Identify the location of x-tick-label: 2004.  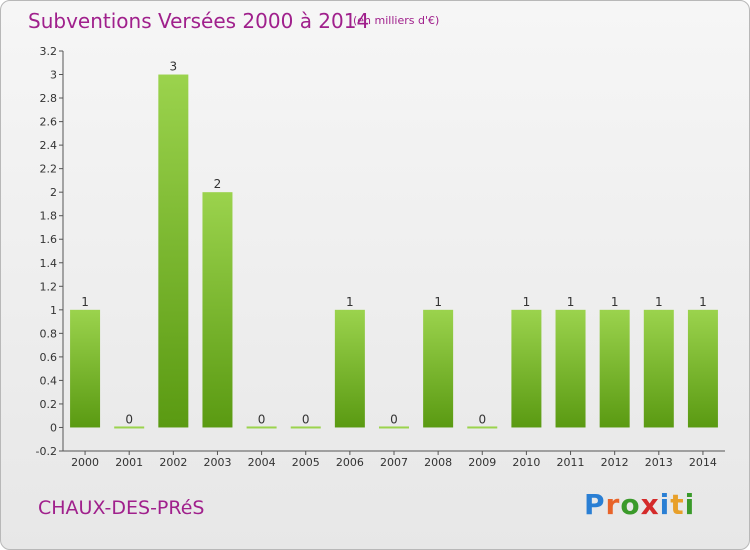
(262, 462).